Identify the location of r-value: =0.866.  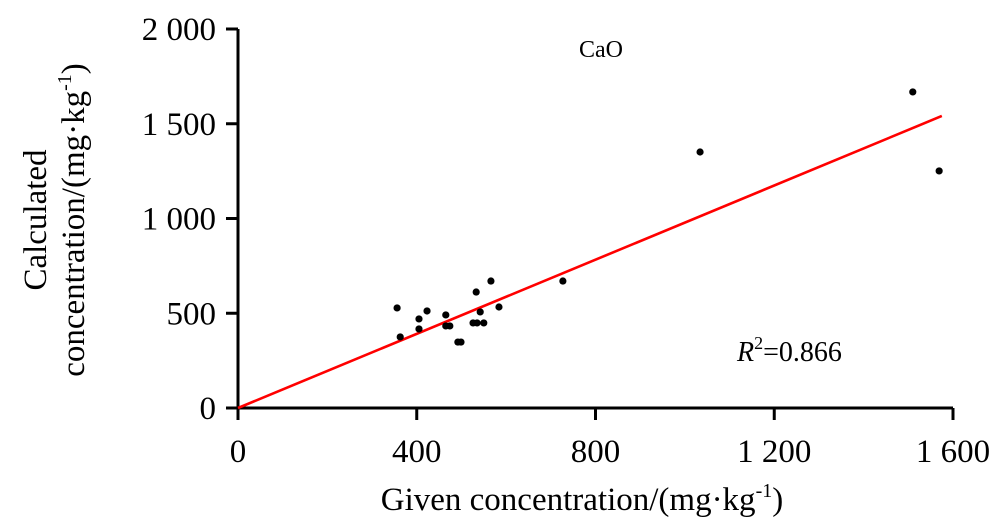
(802, 352).